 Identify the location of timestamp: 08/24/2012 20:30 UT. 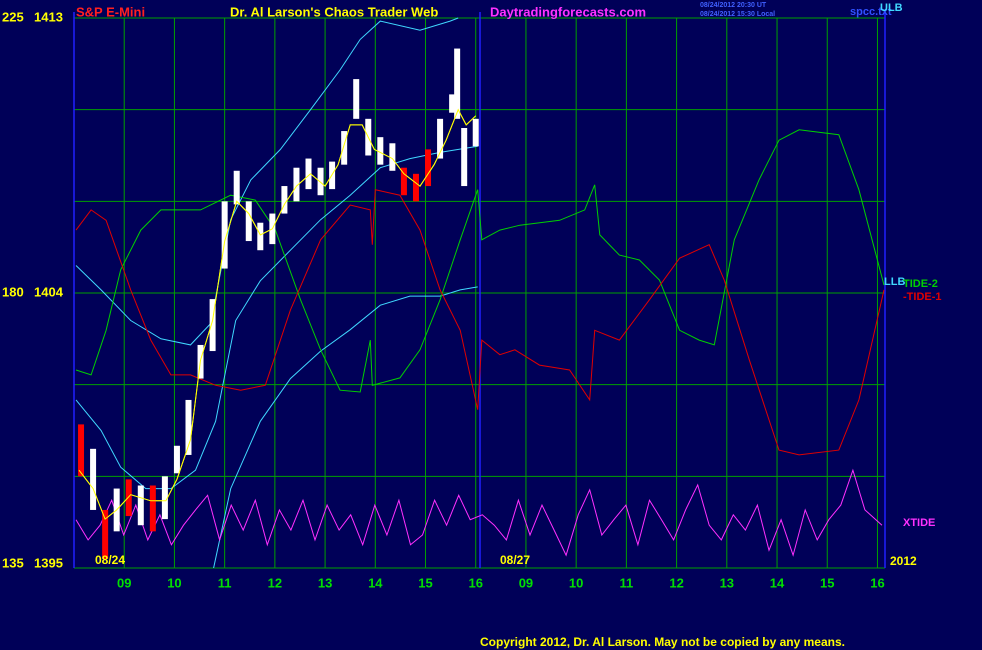
(733, 5).